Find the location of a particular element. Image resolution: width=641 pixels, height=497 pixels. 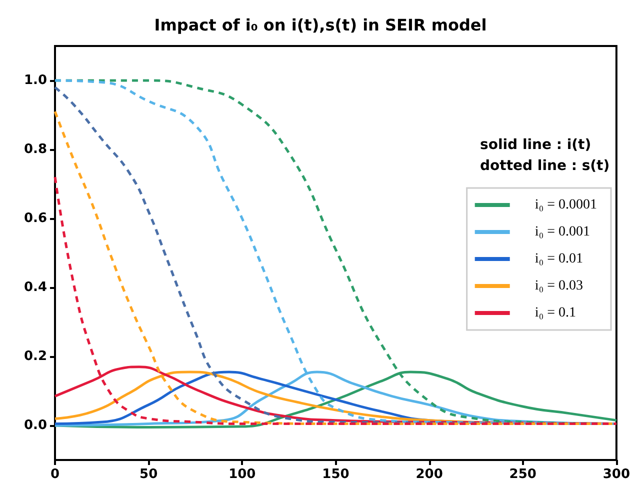

legend-label: i₀ = 0.1 is located at coordinates (555, 313).